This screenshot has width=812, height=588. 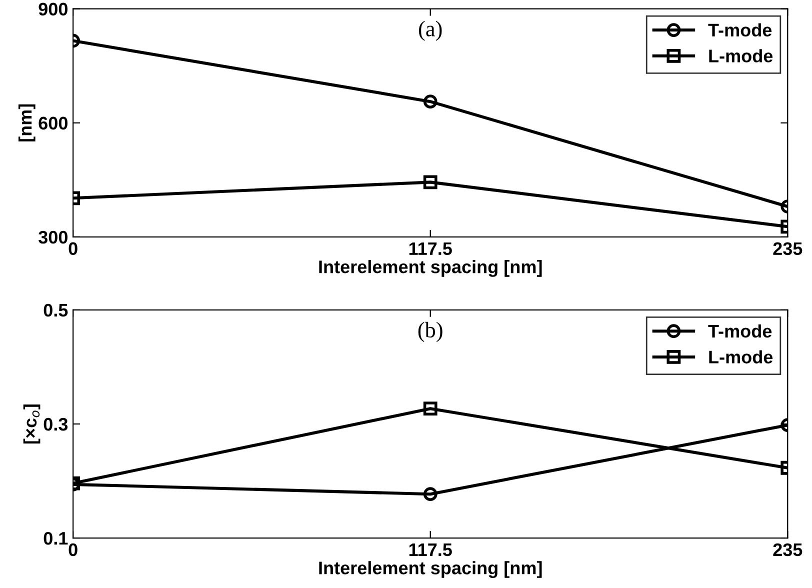 What do you see at coordinates (56, 310) in the screenshot?
I see `y-tick-label: 0.5` at bounding box center [56, 310].